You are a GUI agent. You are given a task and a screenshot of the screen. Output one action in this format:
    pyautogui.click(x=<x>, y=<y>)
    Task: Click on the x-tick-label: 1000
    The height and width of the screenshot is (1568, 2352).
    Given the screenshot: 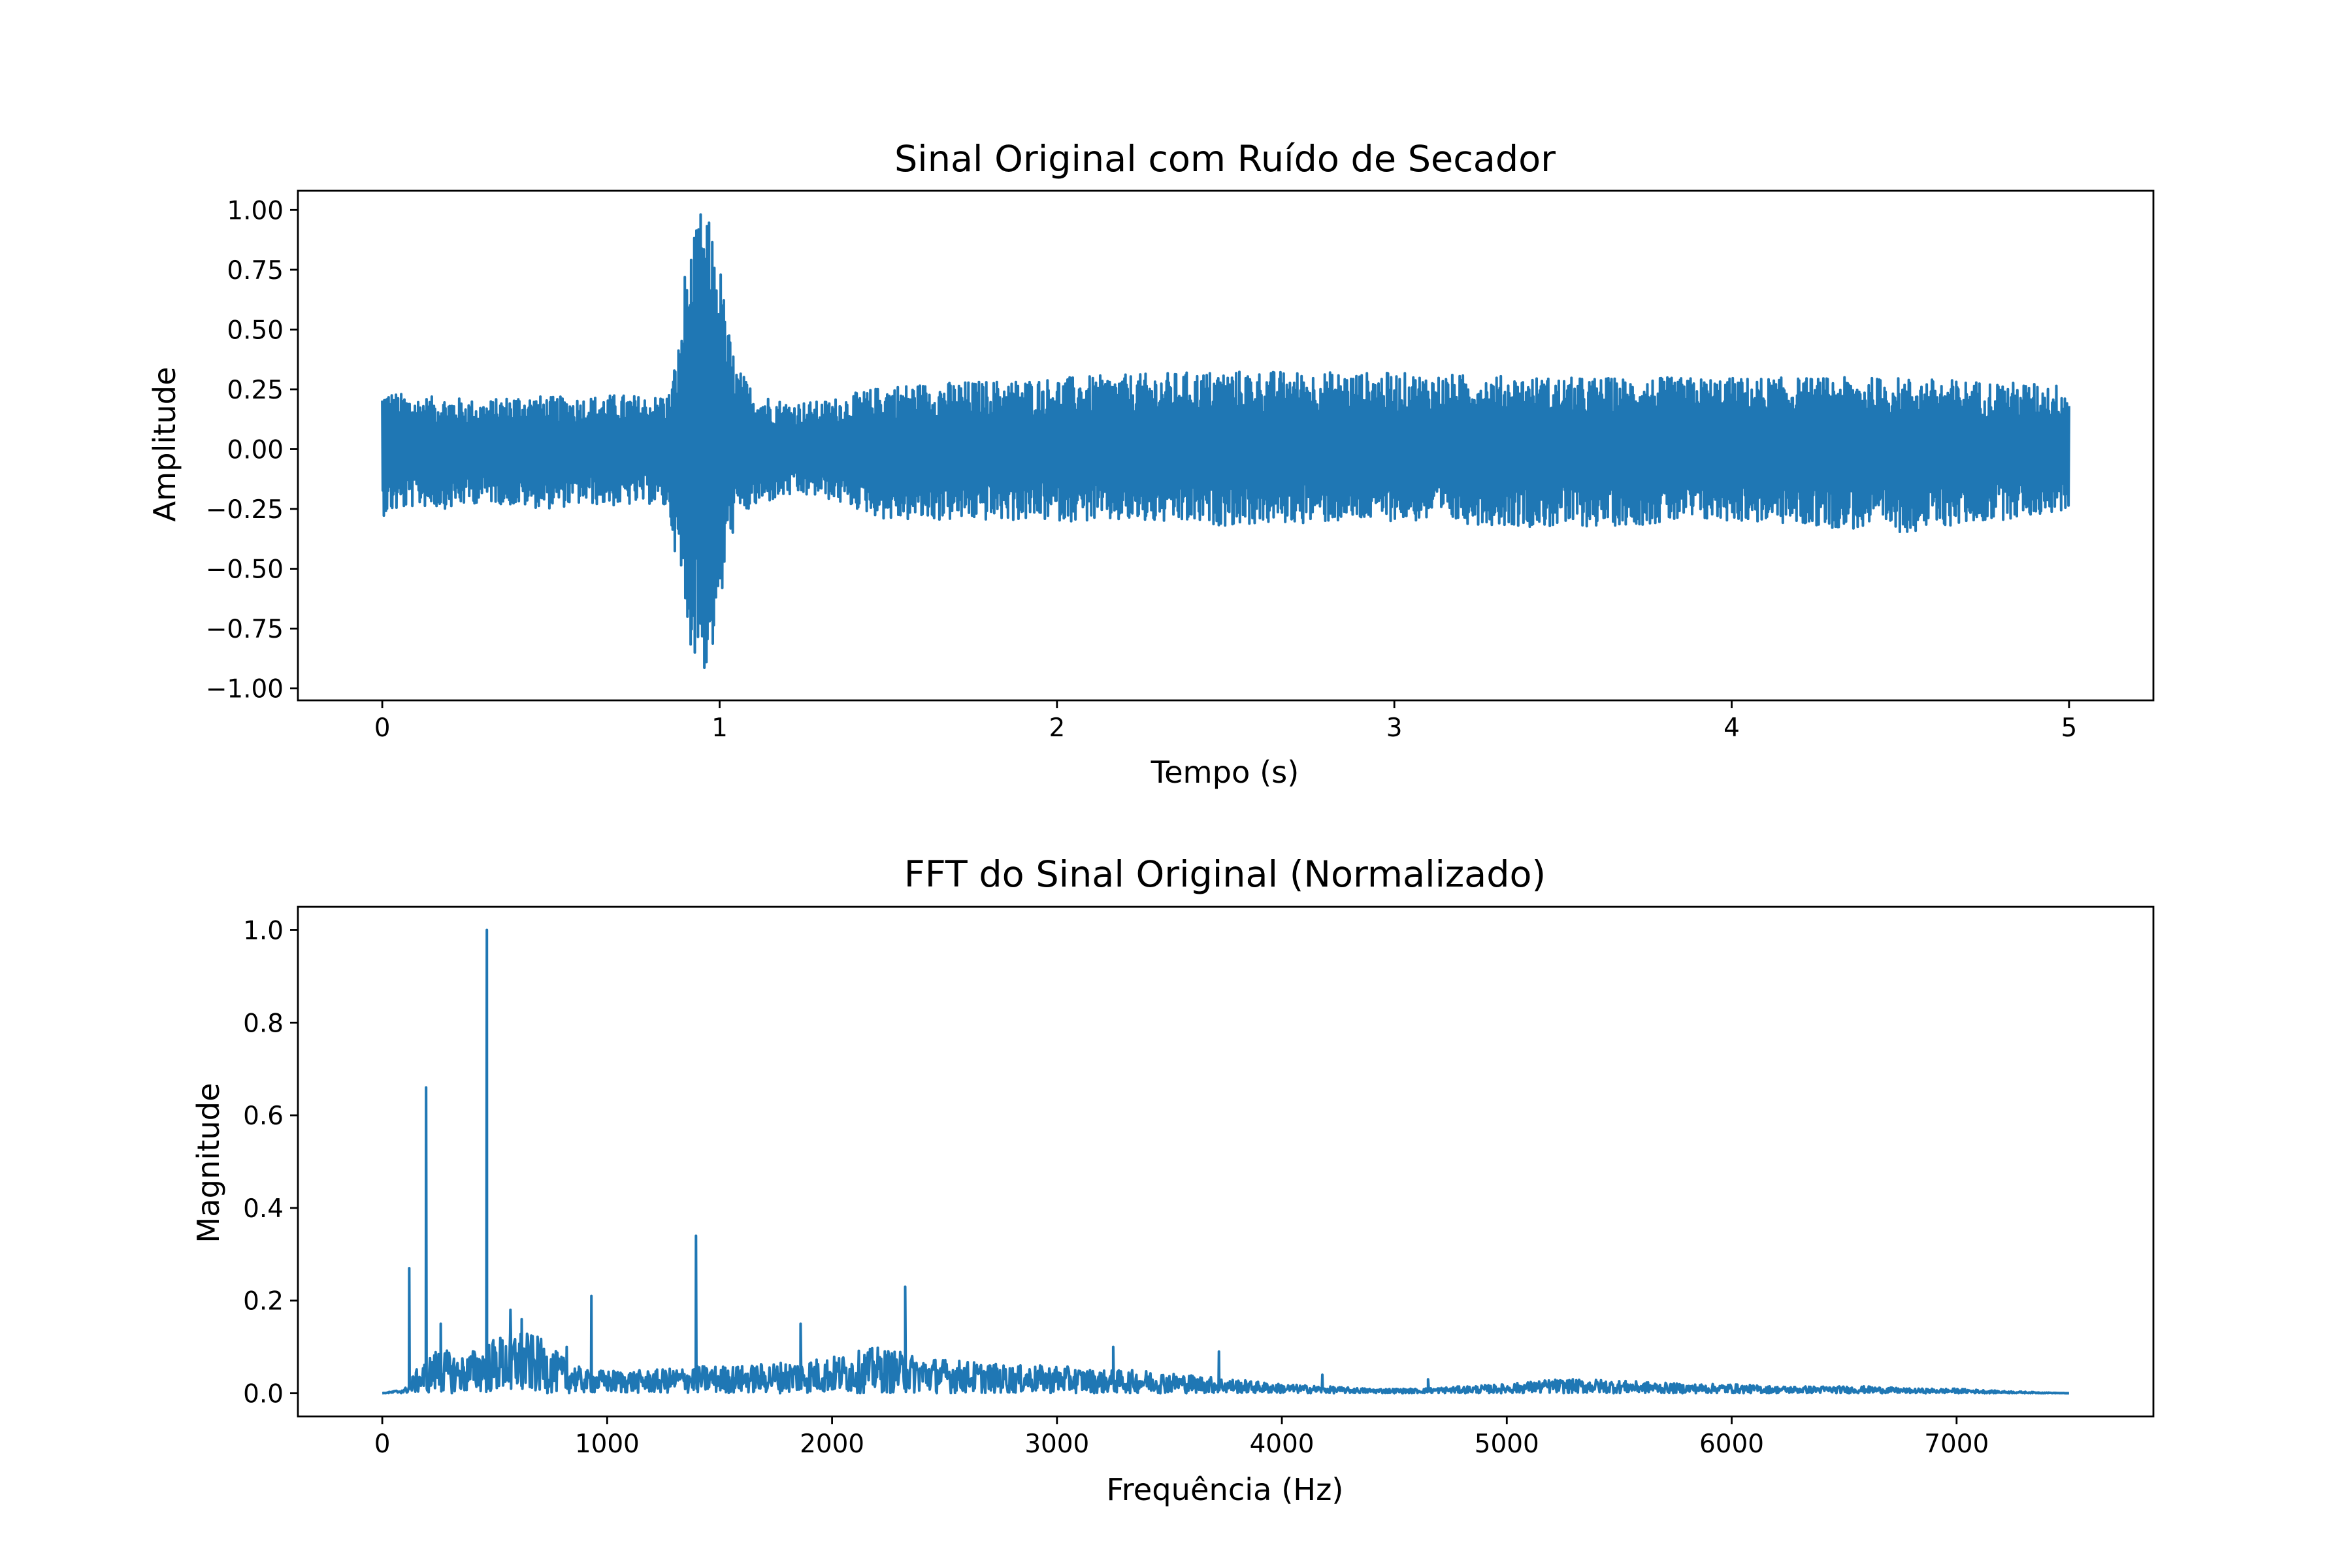 What is the action you would take?
    pyautogui.click(x=607, y=1444)
    